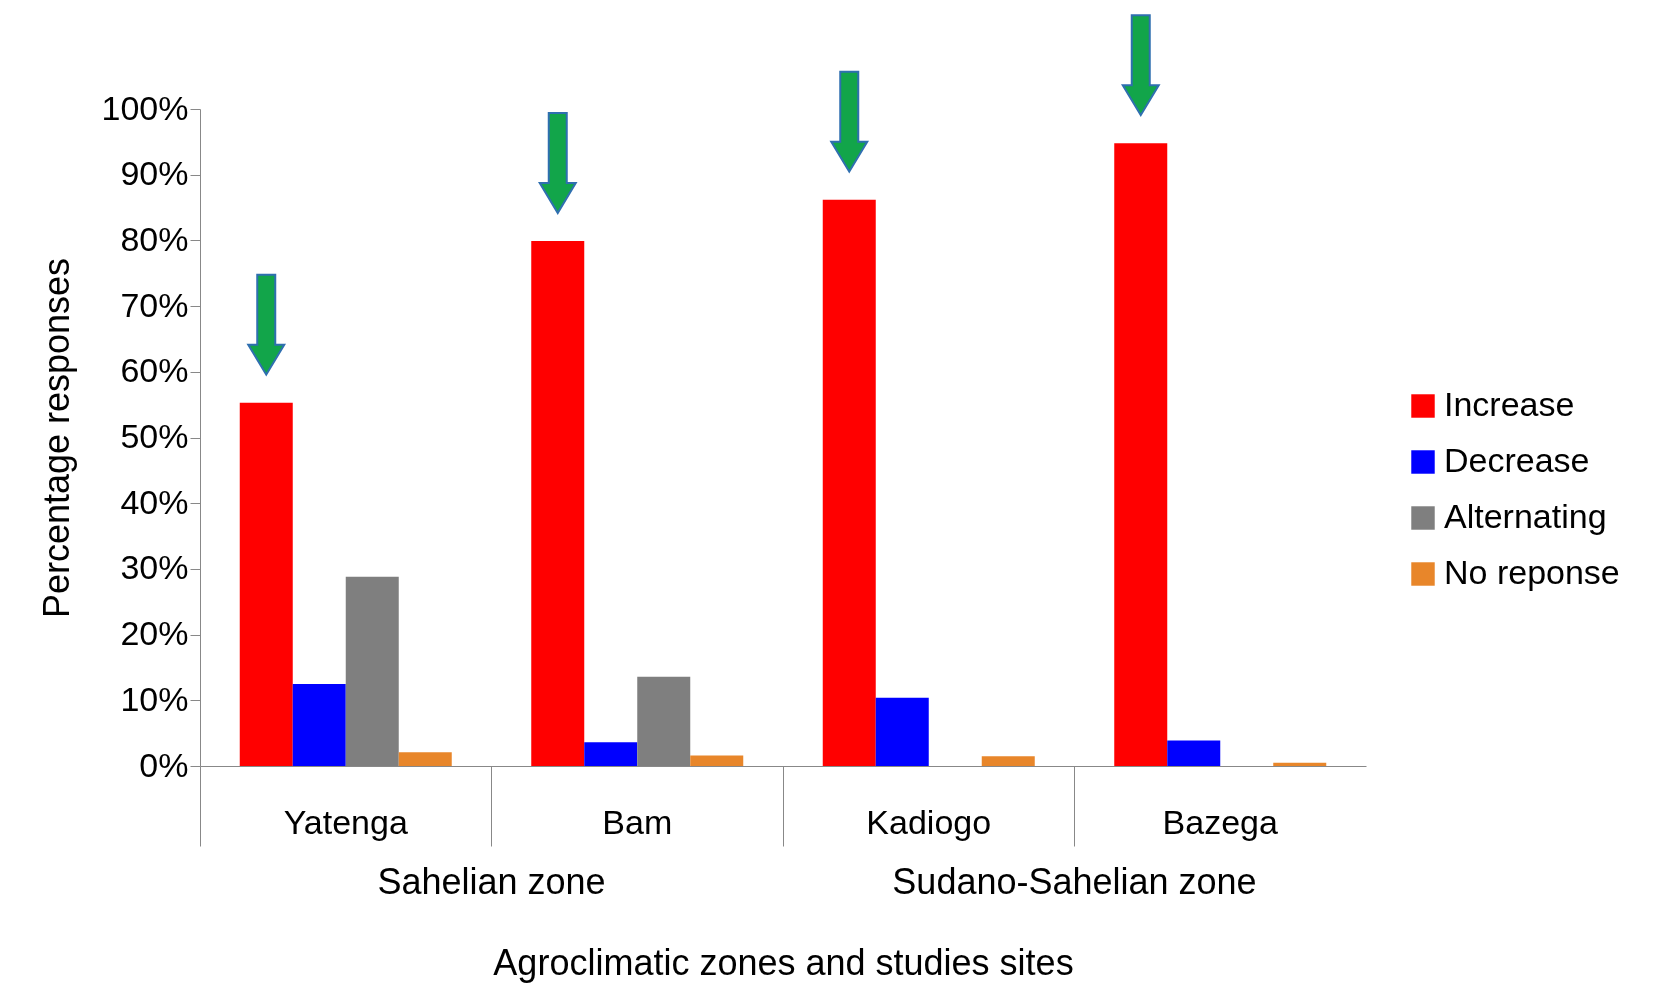 The width and height of the screenshot is (1666, 1000). What do you see at coordinates (56, 438) in the screenshot?
I see `y-axis-title: Percentage responses` at bounding box center [56, 438].